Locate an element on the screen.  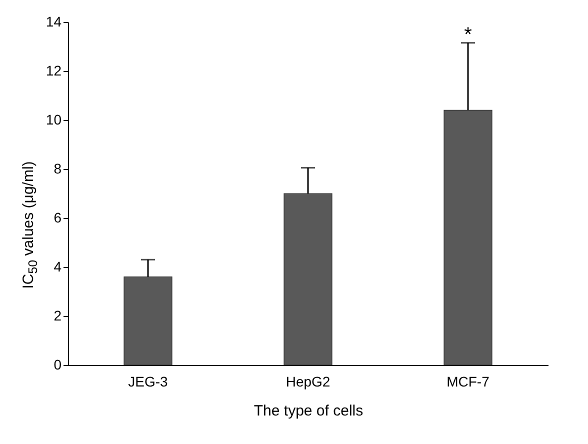
x-tick-label: JEG-3 is located at coordinates (148, 382).